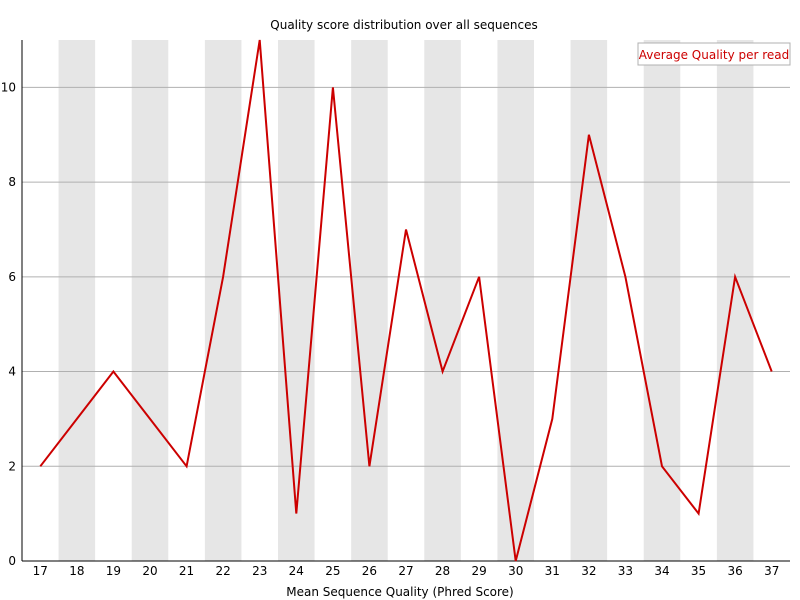 This screenshot has width=800, height=600. I want to click on x-tick-label: 24, so click(296, 571).